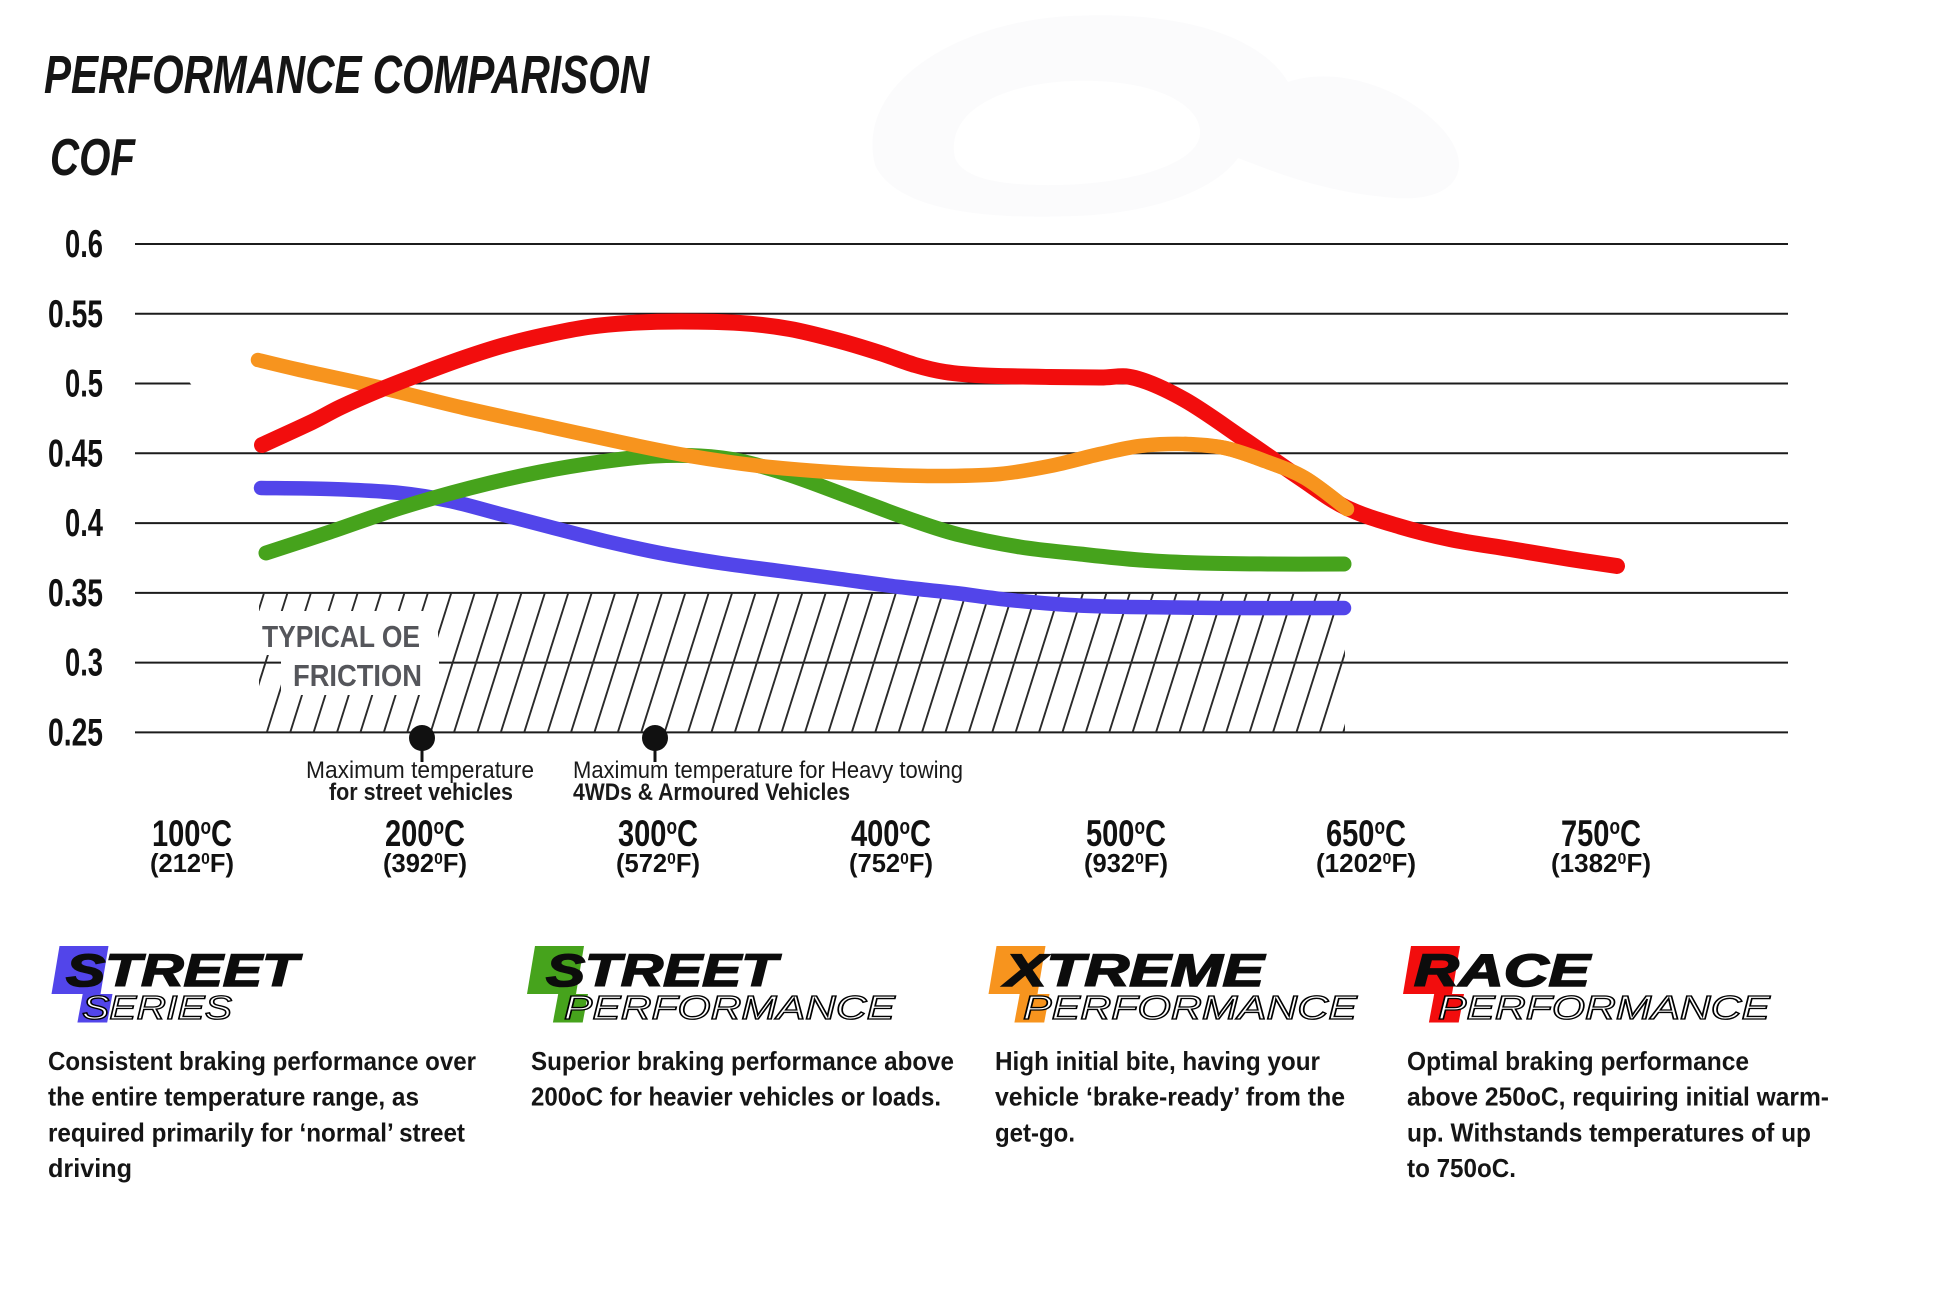 This screenshot has height=1315, width=1946. What do you see at coordinates (891, 833) in the screenshot?
I see `svg-text: 400oC` at bounding box center [891, 833].